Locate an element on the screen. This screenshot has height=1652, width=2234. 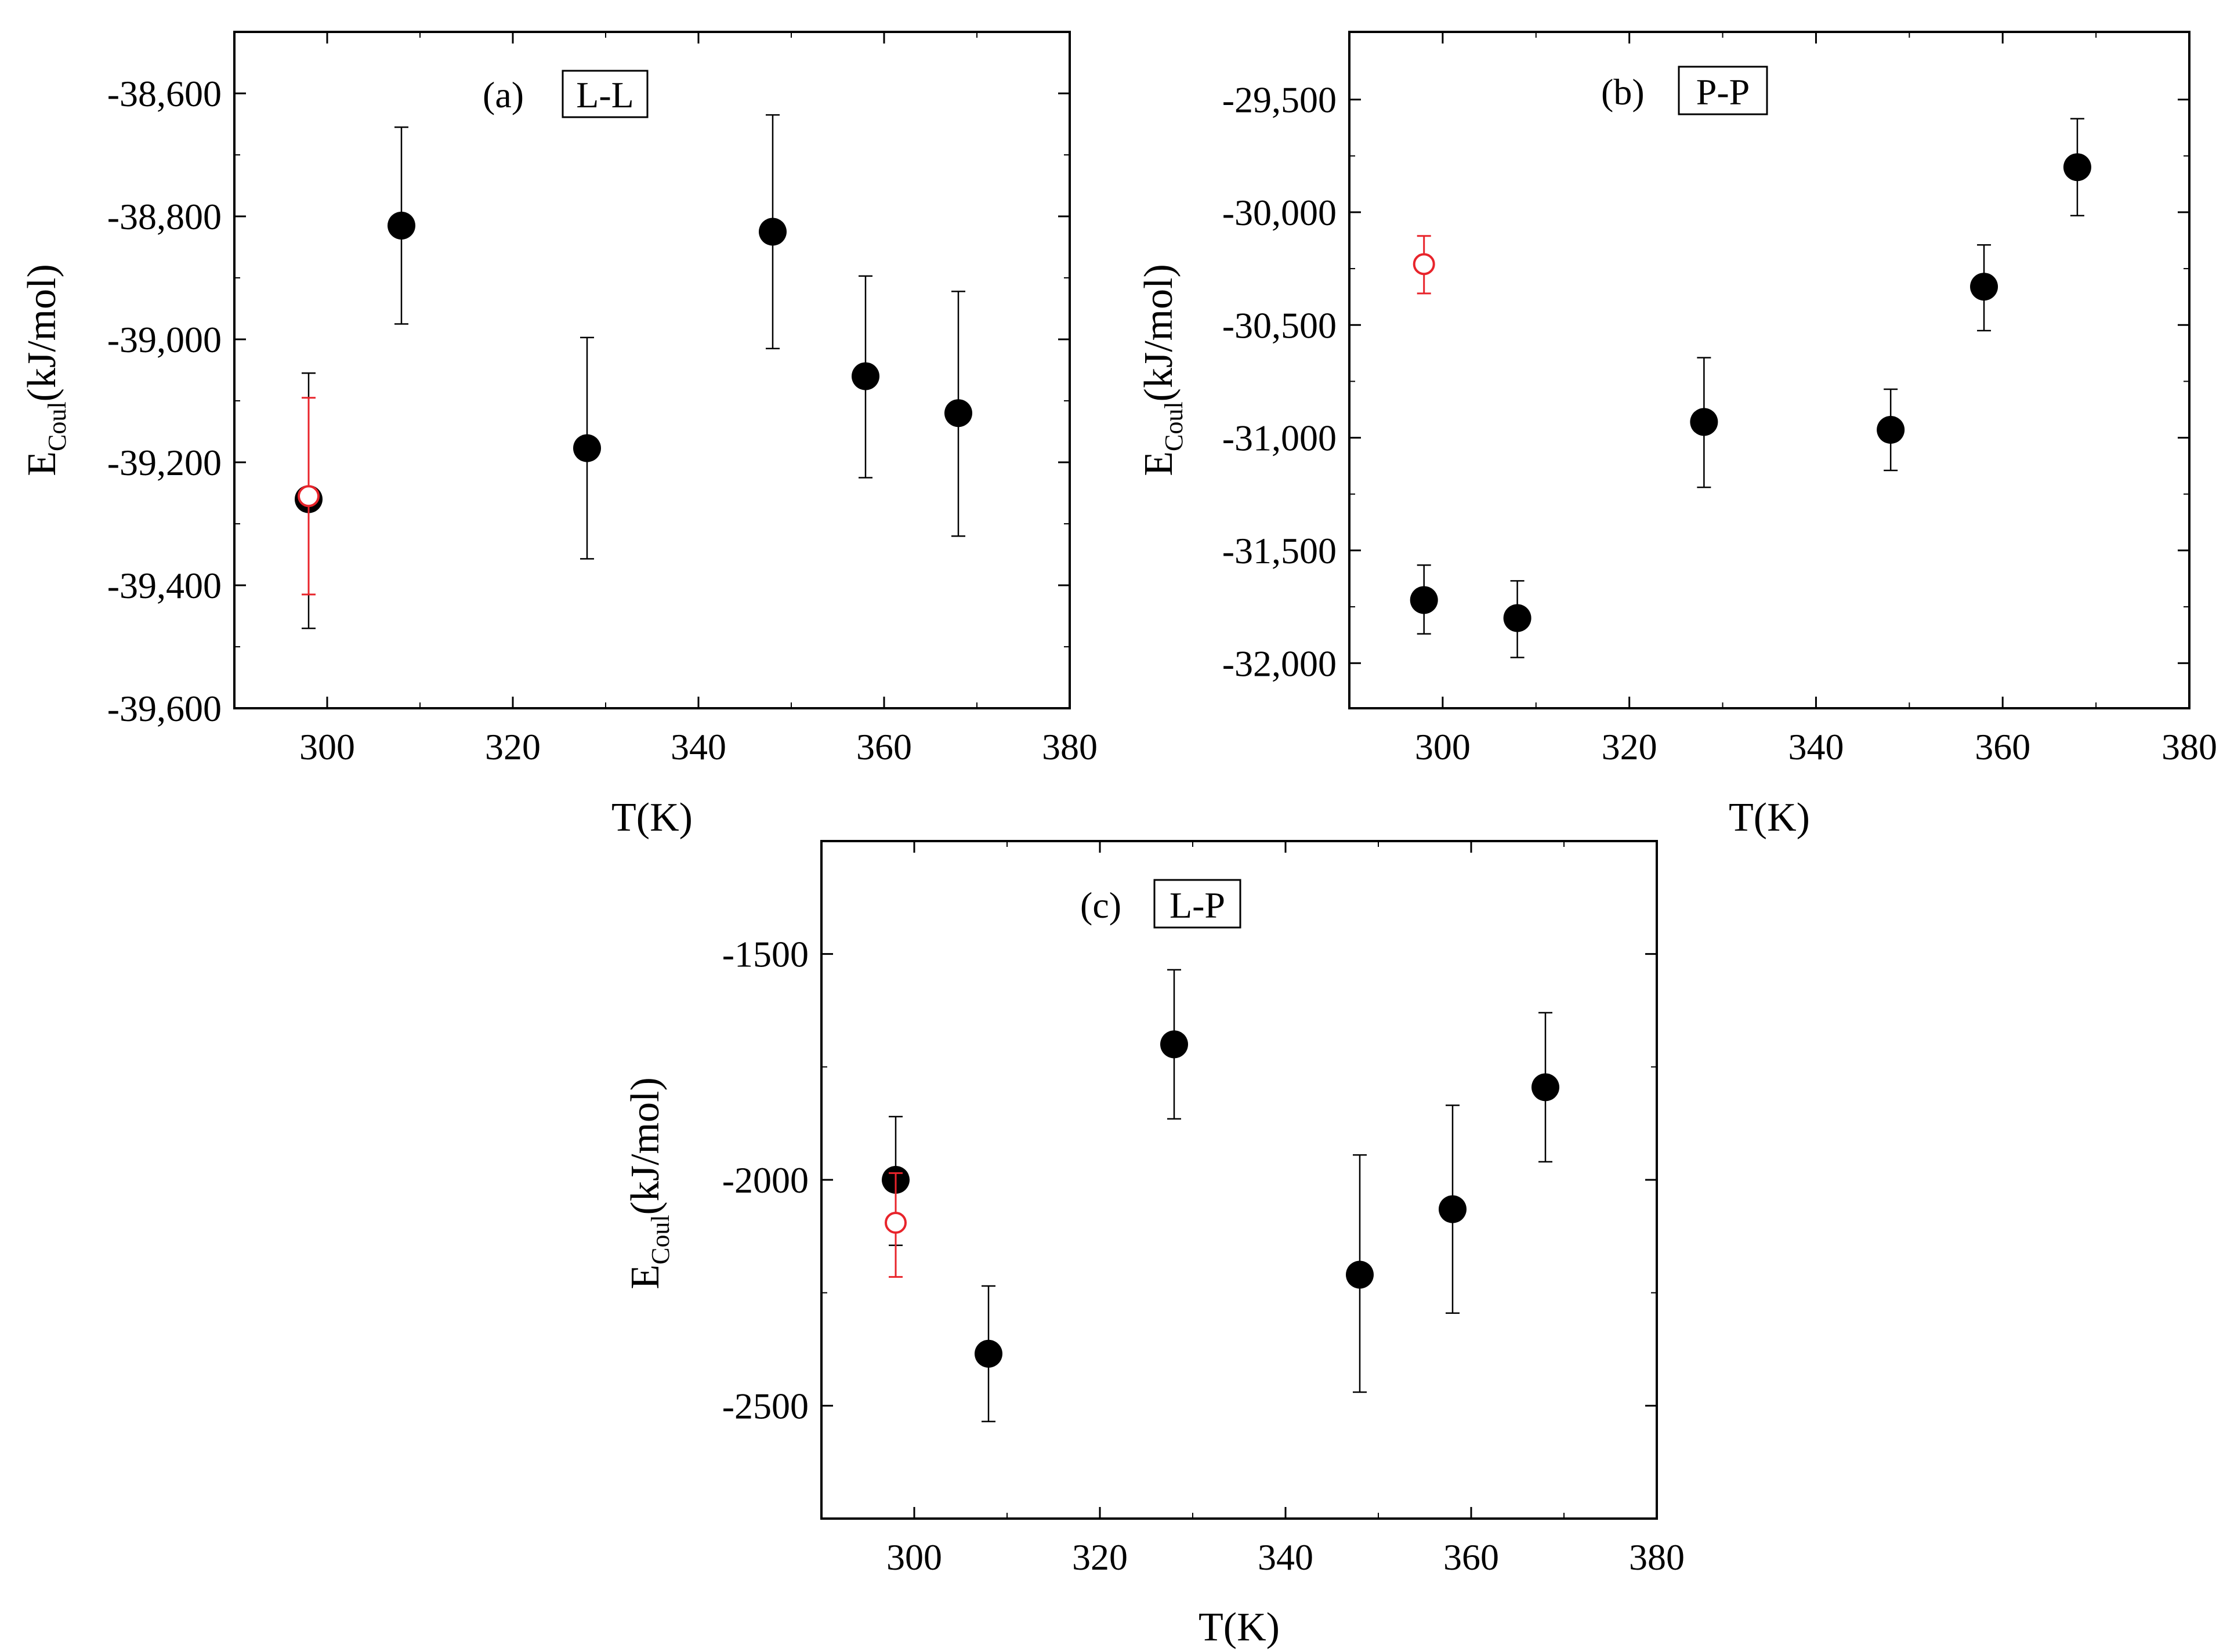
reference-point is located at coordinates (1424, 265).